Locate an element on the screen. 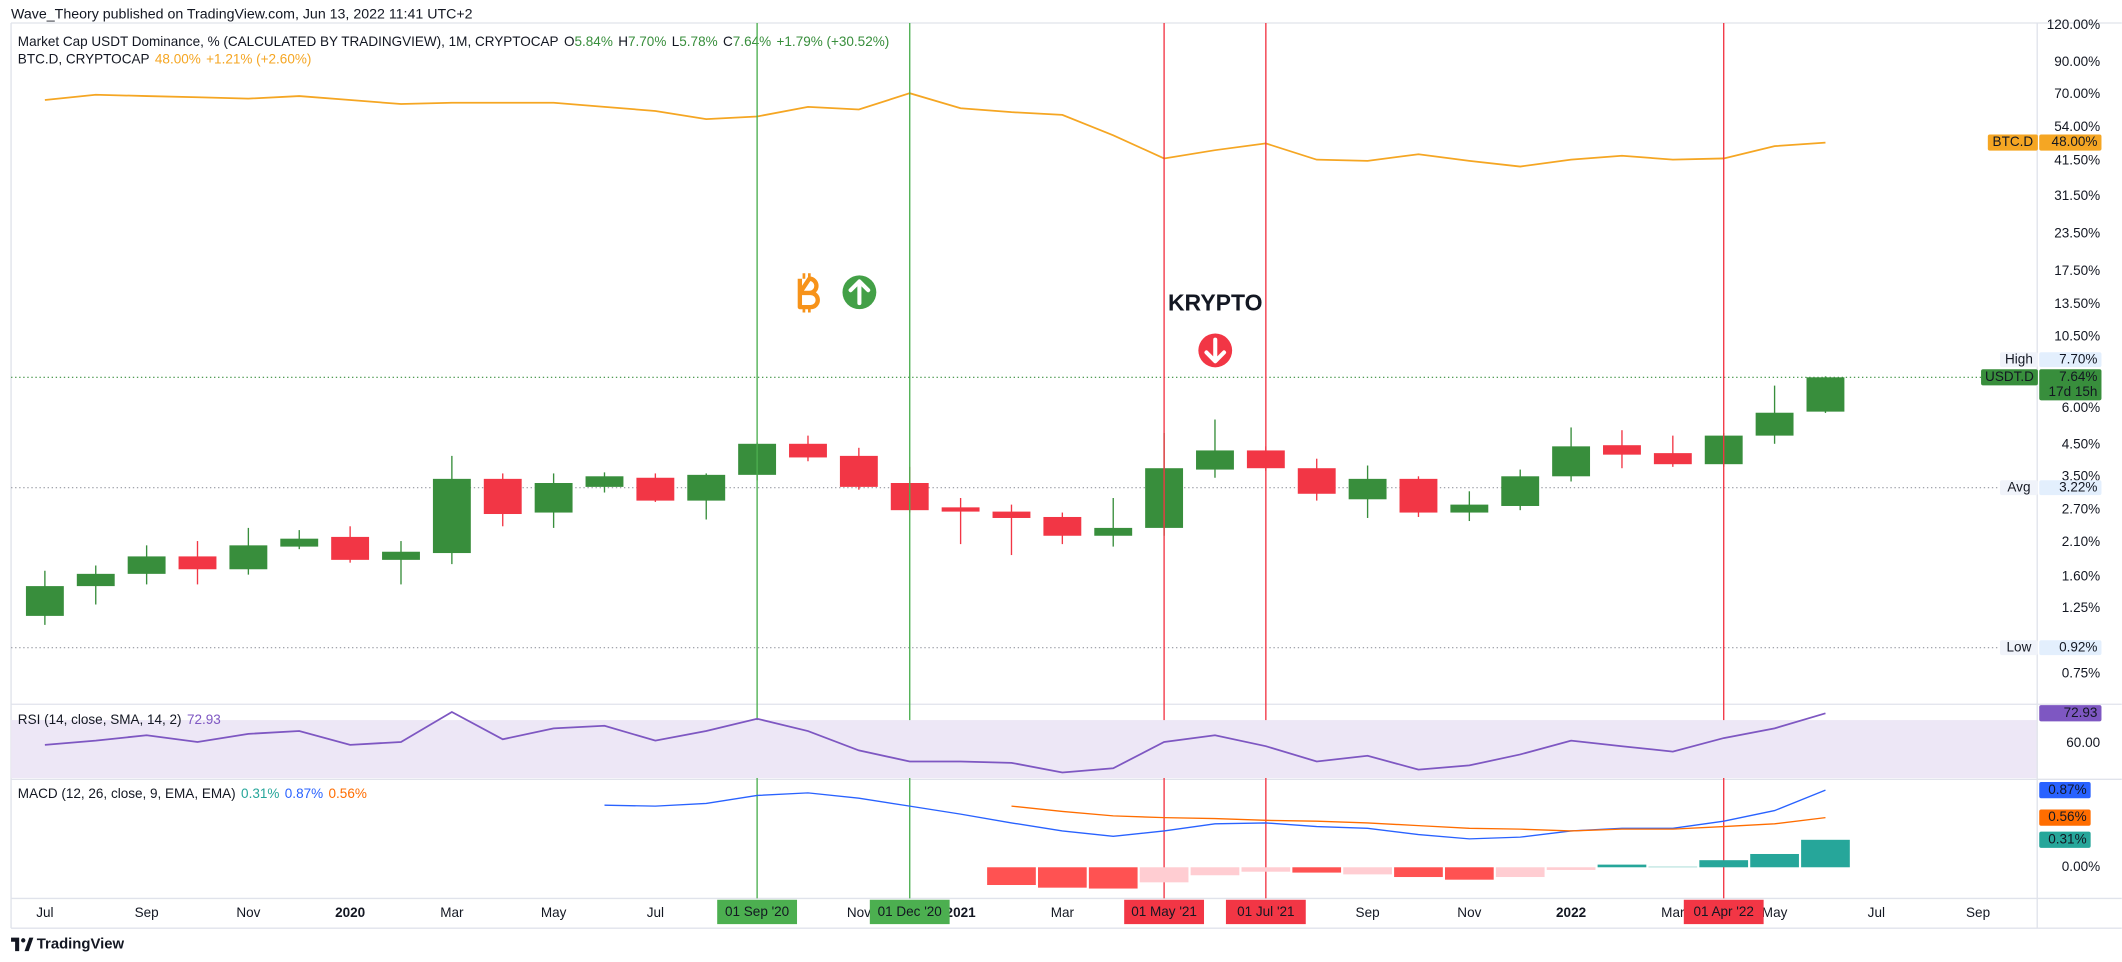 The height and width of the screenshot is (962, 2122). histogram-tag: 0.31% is located at coordinates (2067, 838).